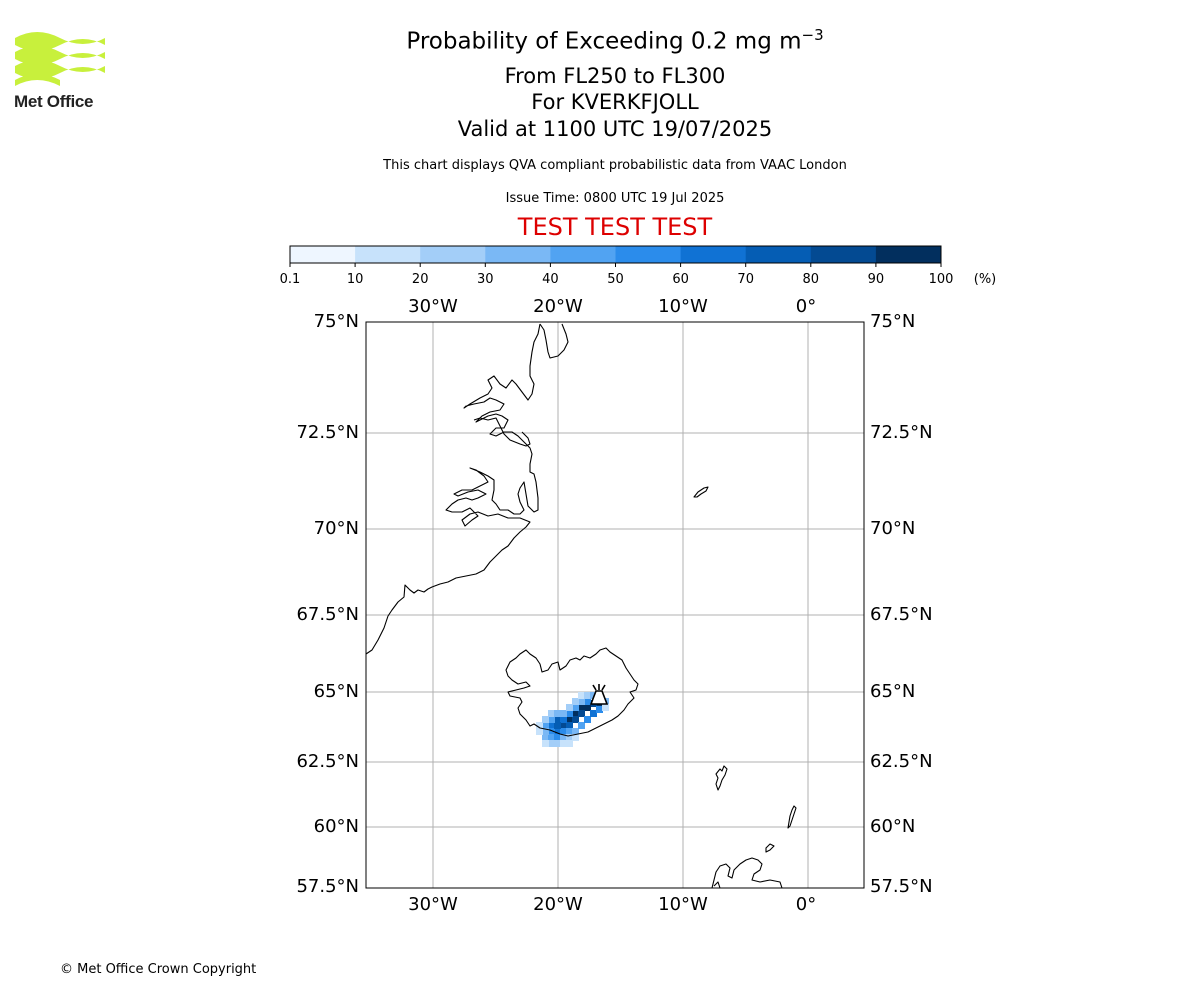 Image resolution: width=1200 pixels, height=1000 pixels. I want to click on issue-time: Issue Time: 0800 UTC 19 Jul 2025, so click(615, 198).